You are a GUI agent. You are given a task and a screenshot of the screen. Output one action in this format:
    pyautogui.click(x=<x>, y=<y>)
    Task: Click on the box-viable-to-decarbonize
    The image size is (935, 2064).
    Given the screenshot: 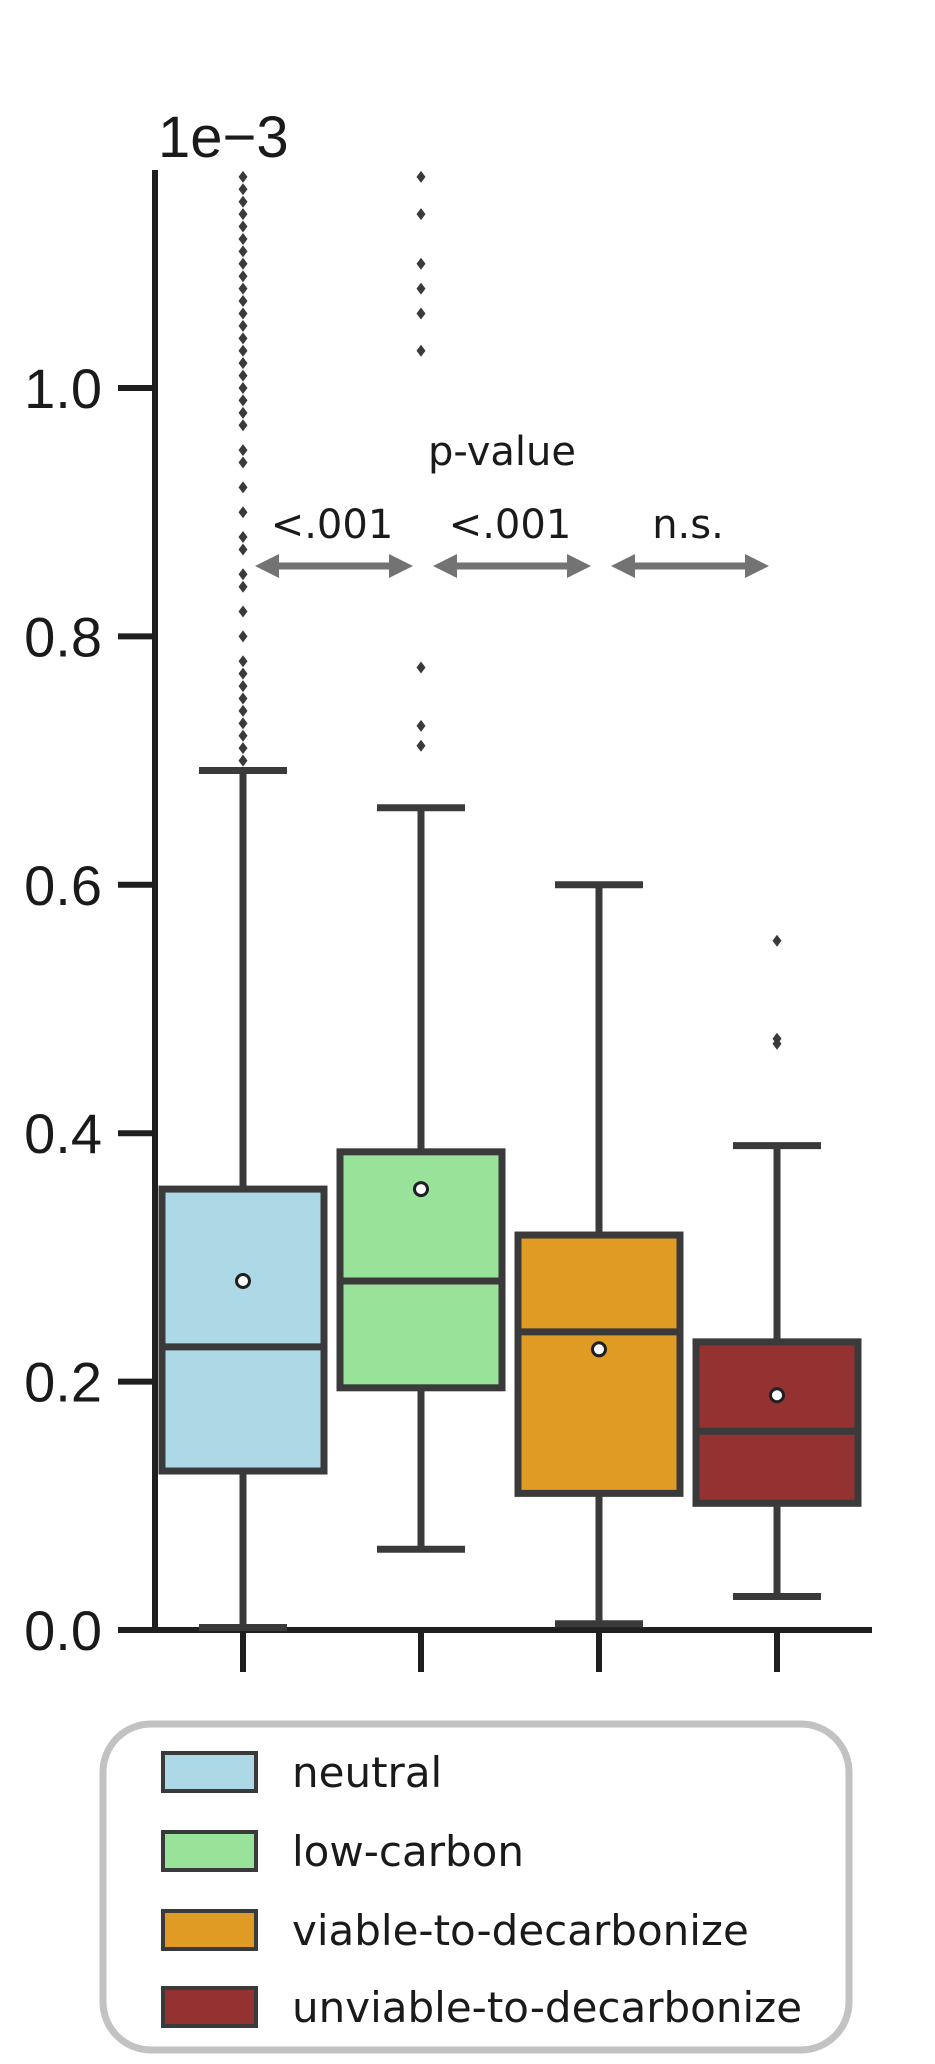 What is the action you would take?
    pyautogui.click(x=599, y=1254)
    